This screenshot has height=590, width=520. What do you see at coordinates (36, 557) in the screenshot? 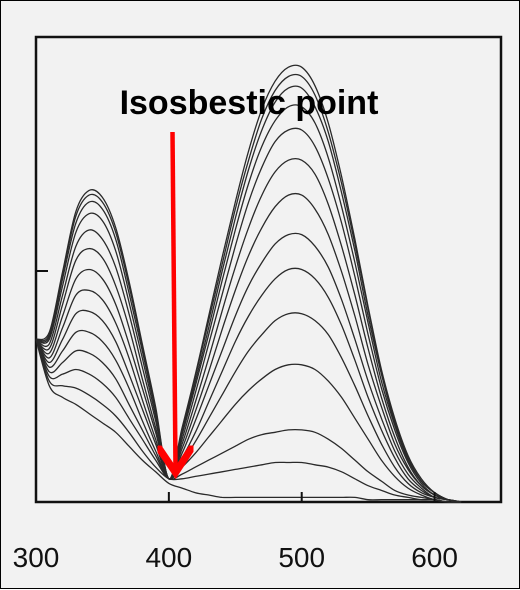
I see `x-tick-label: 300` at bounding box center [36, 557].